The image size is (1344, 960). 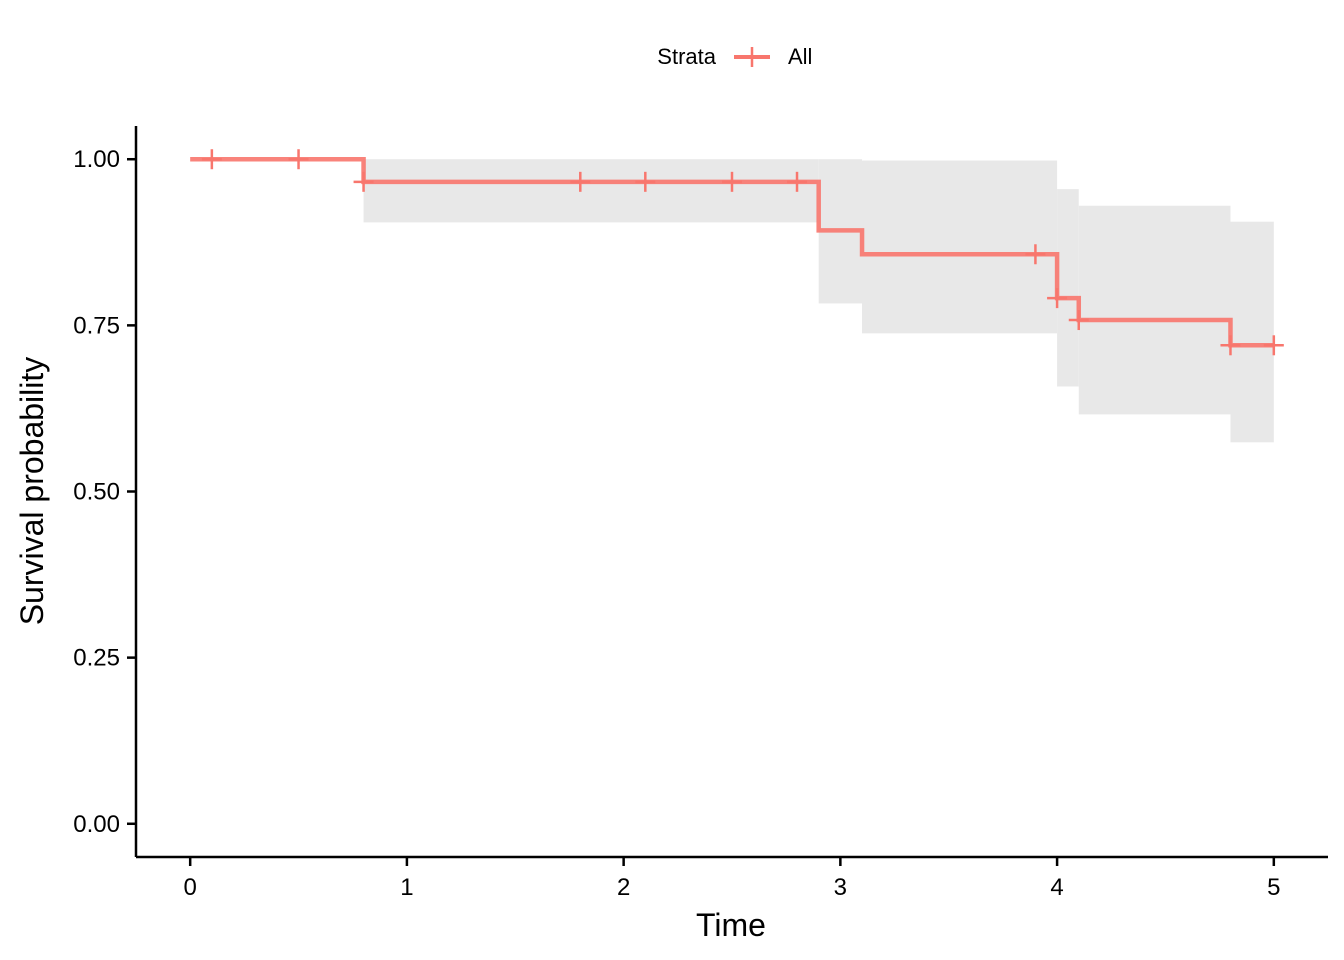 What do you see at coordinates (406, 887) in the screenshot?
I see `x-tick-label: 1` at bounding box center [406, 887].